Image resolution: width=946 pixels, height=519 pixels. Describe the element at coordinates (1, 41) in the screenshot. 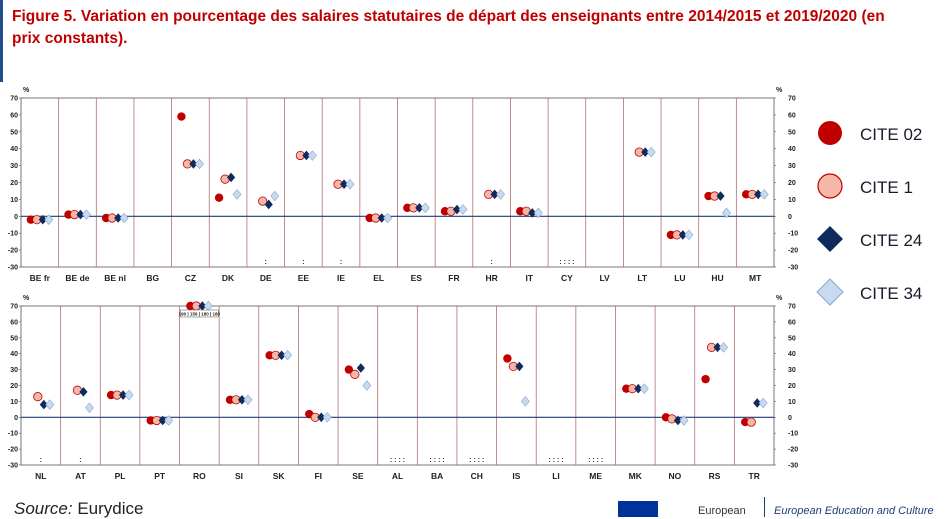

I see `left-accent-bar` at that location.